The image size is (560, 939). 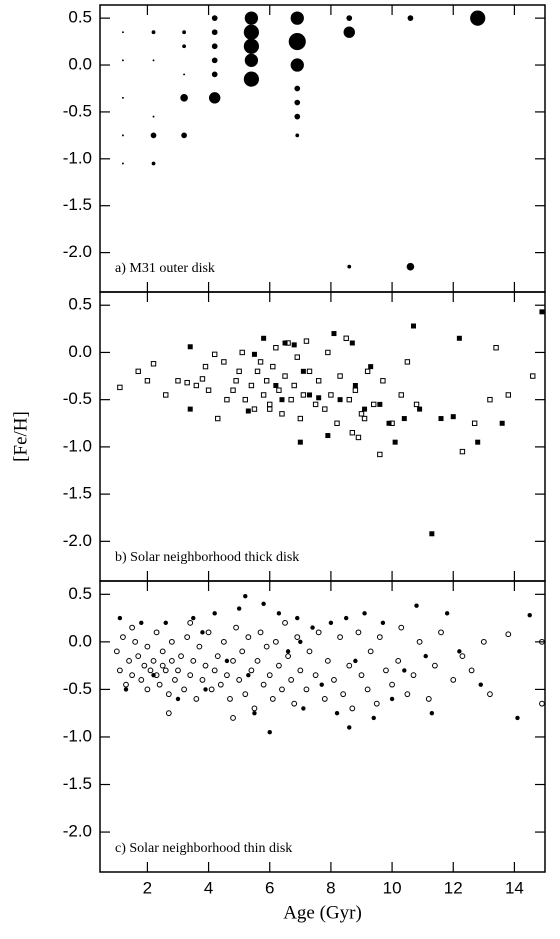 I want to click on y-tick-label: 0.5, so click(x=80, y=17).